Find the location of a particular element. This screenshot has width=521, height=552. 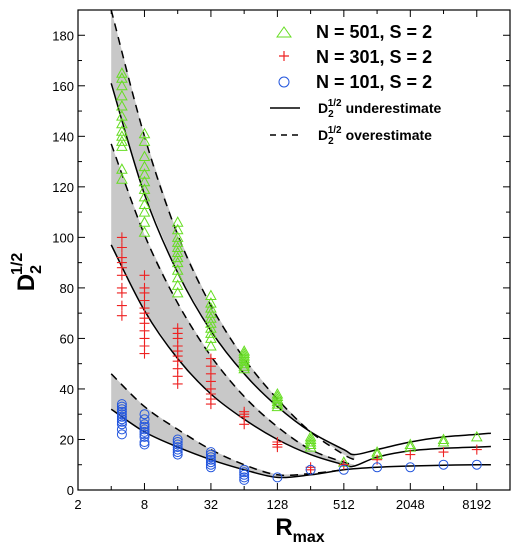

legend-entry-n501: N = 501, S = 2 is located at coordinates (354, 32).